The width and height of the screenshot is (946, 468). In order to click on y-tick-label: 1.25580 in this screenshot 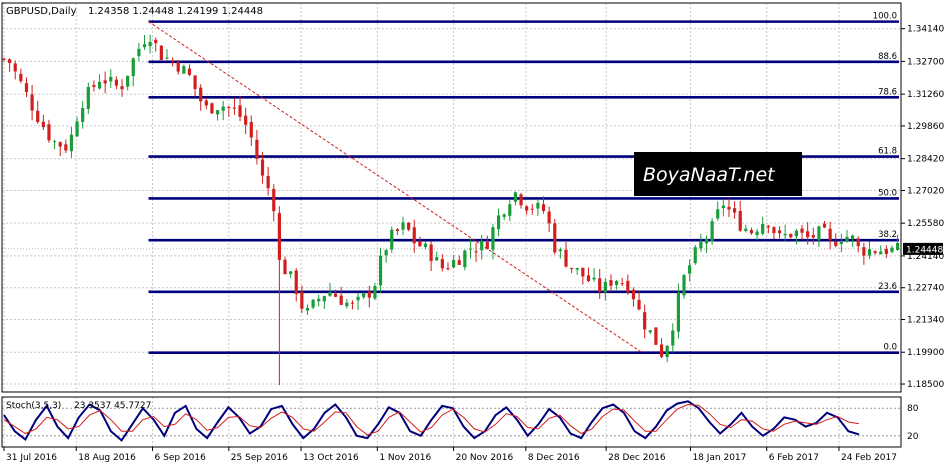, I will do `click(925, 224)`.